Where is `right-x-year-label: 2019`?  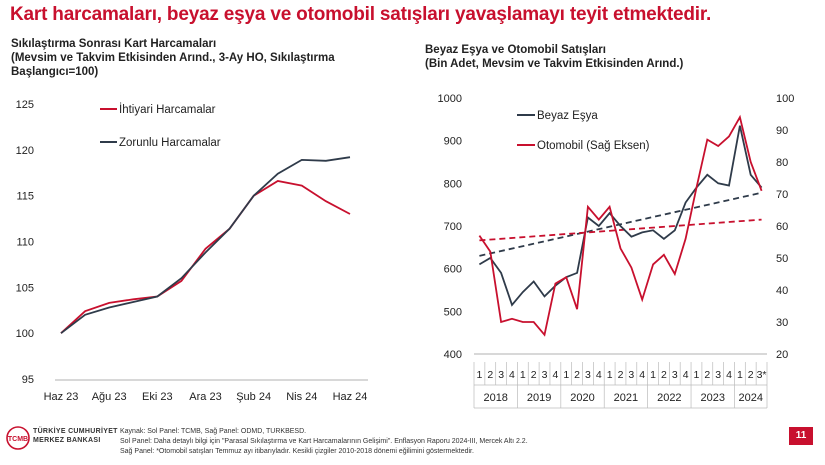
right-x-year-label: 2019 is located at coordinates (539, 398).